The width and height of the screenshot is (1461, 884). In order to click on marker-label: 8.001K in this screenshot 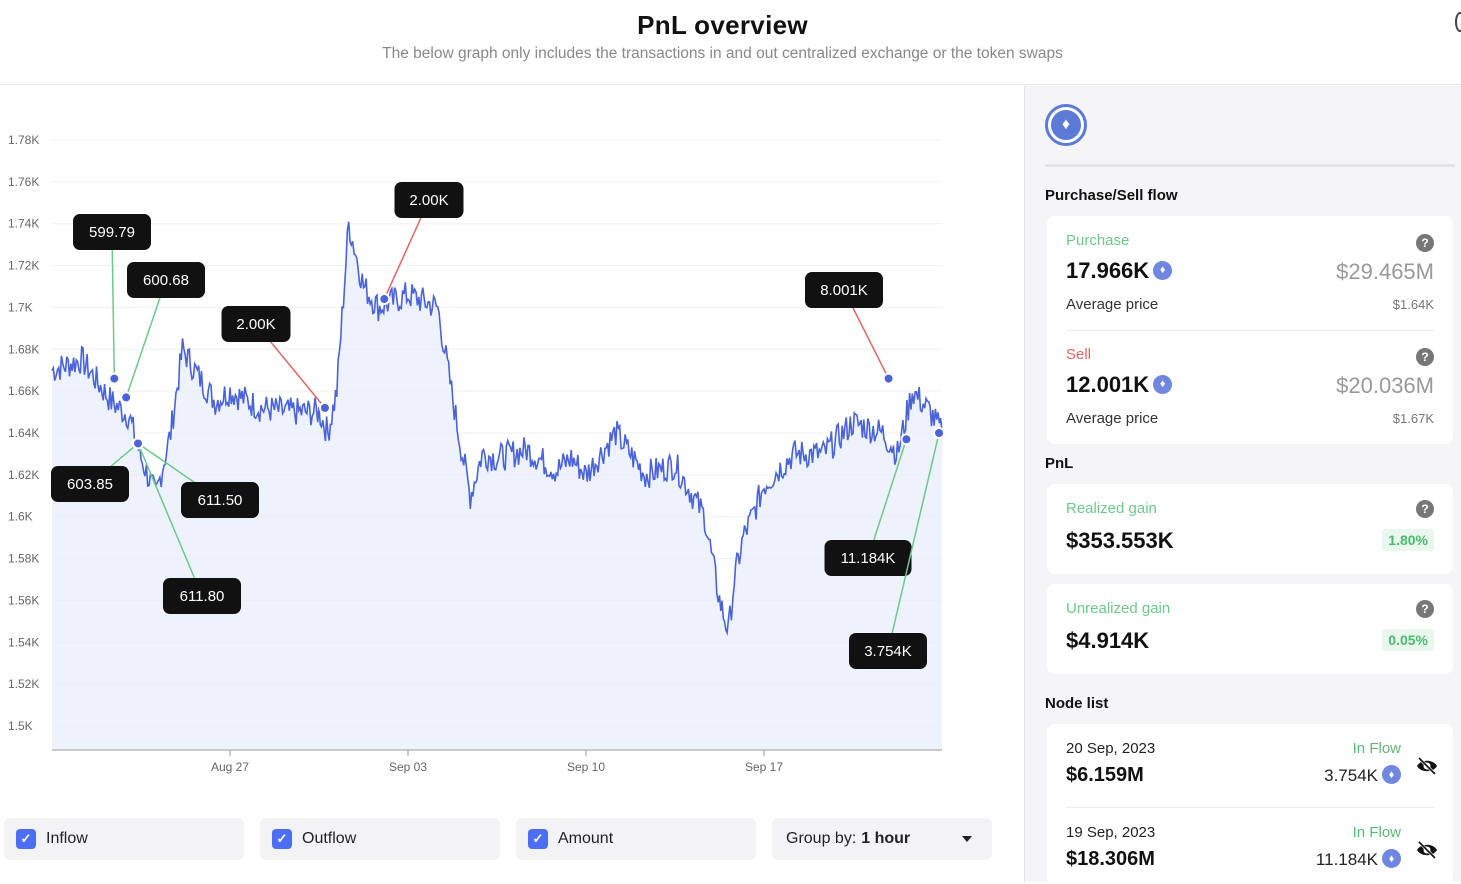, I will do `click(844, 290)`.